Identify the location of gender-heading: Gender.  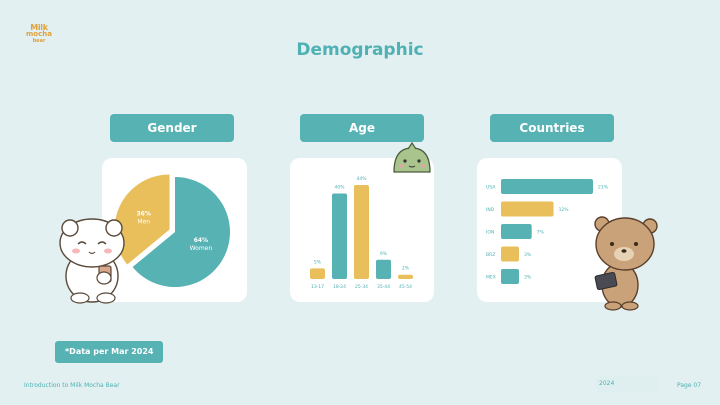
(172, 128).